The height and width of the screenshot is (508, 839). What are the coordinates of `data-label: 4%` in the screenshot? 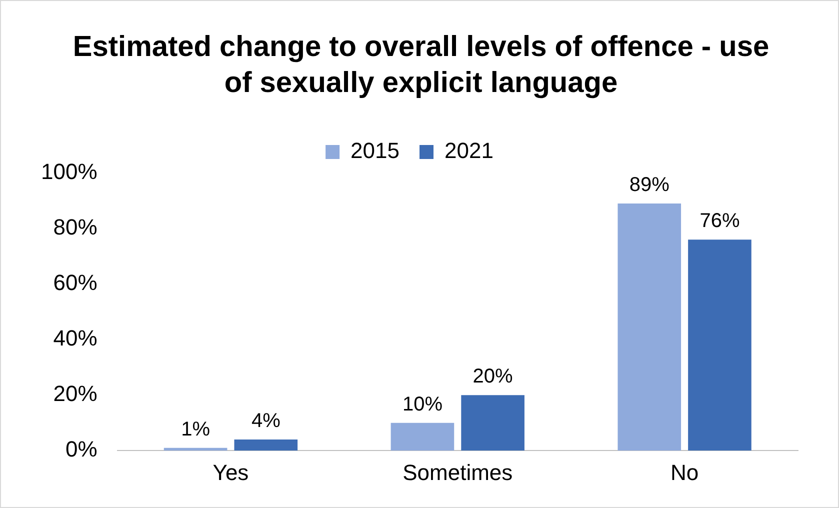 It's located at (266, 421).